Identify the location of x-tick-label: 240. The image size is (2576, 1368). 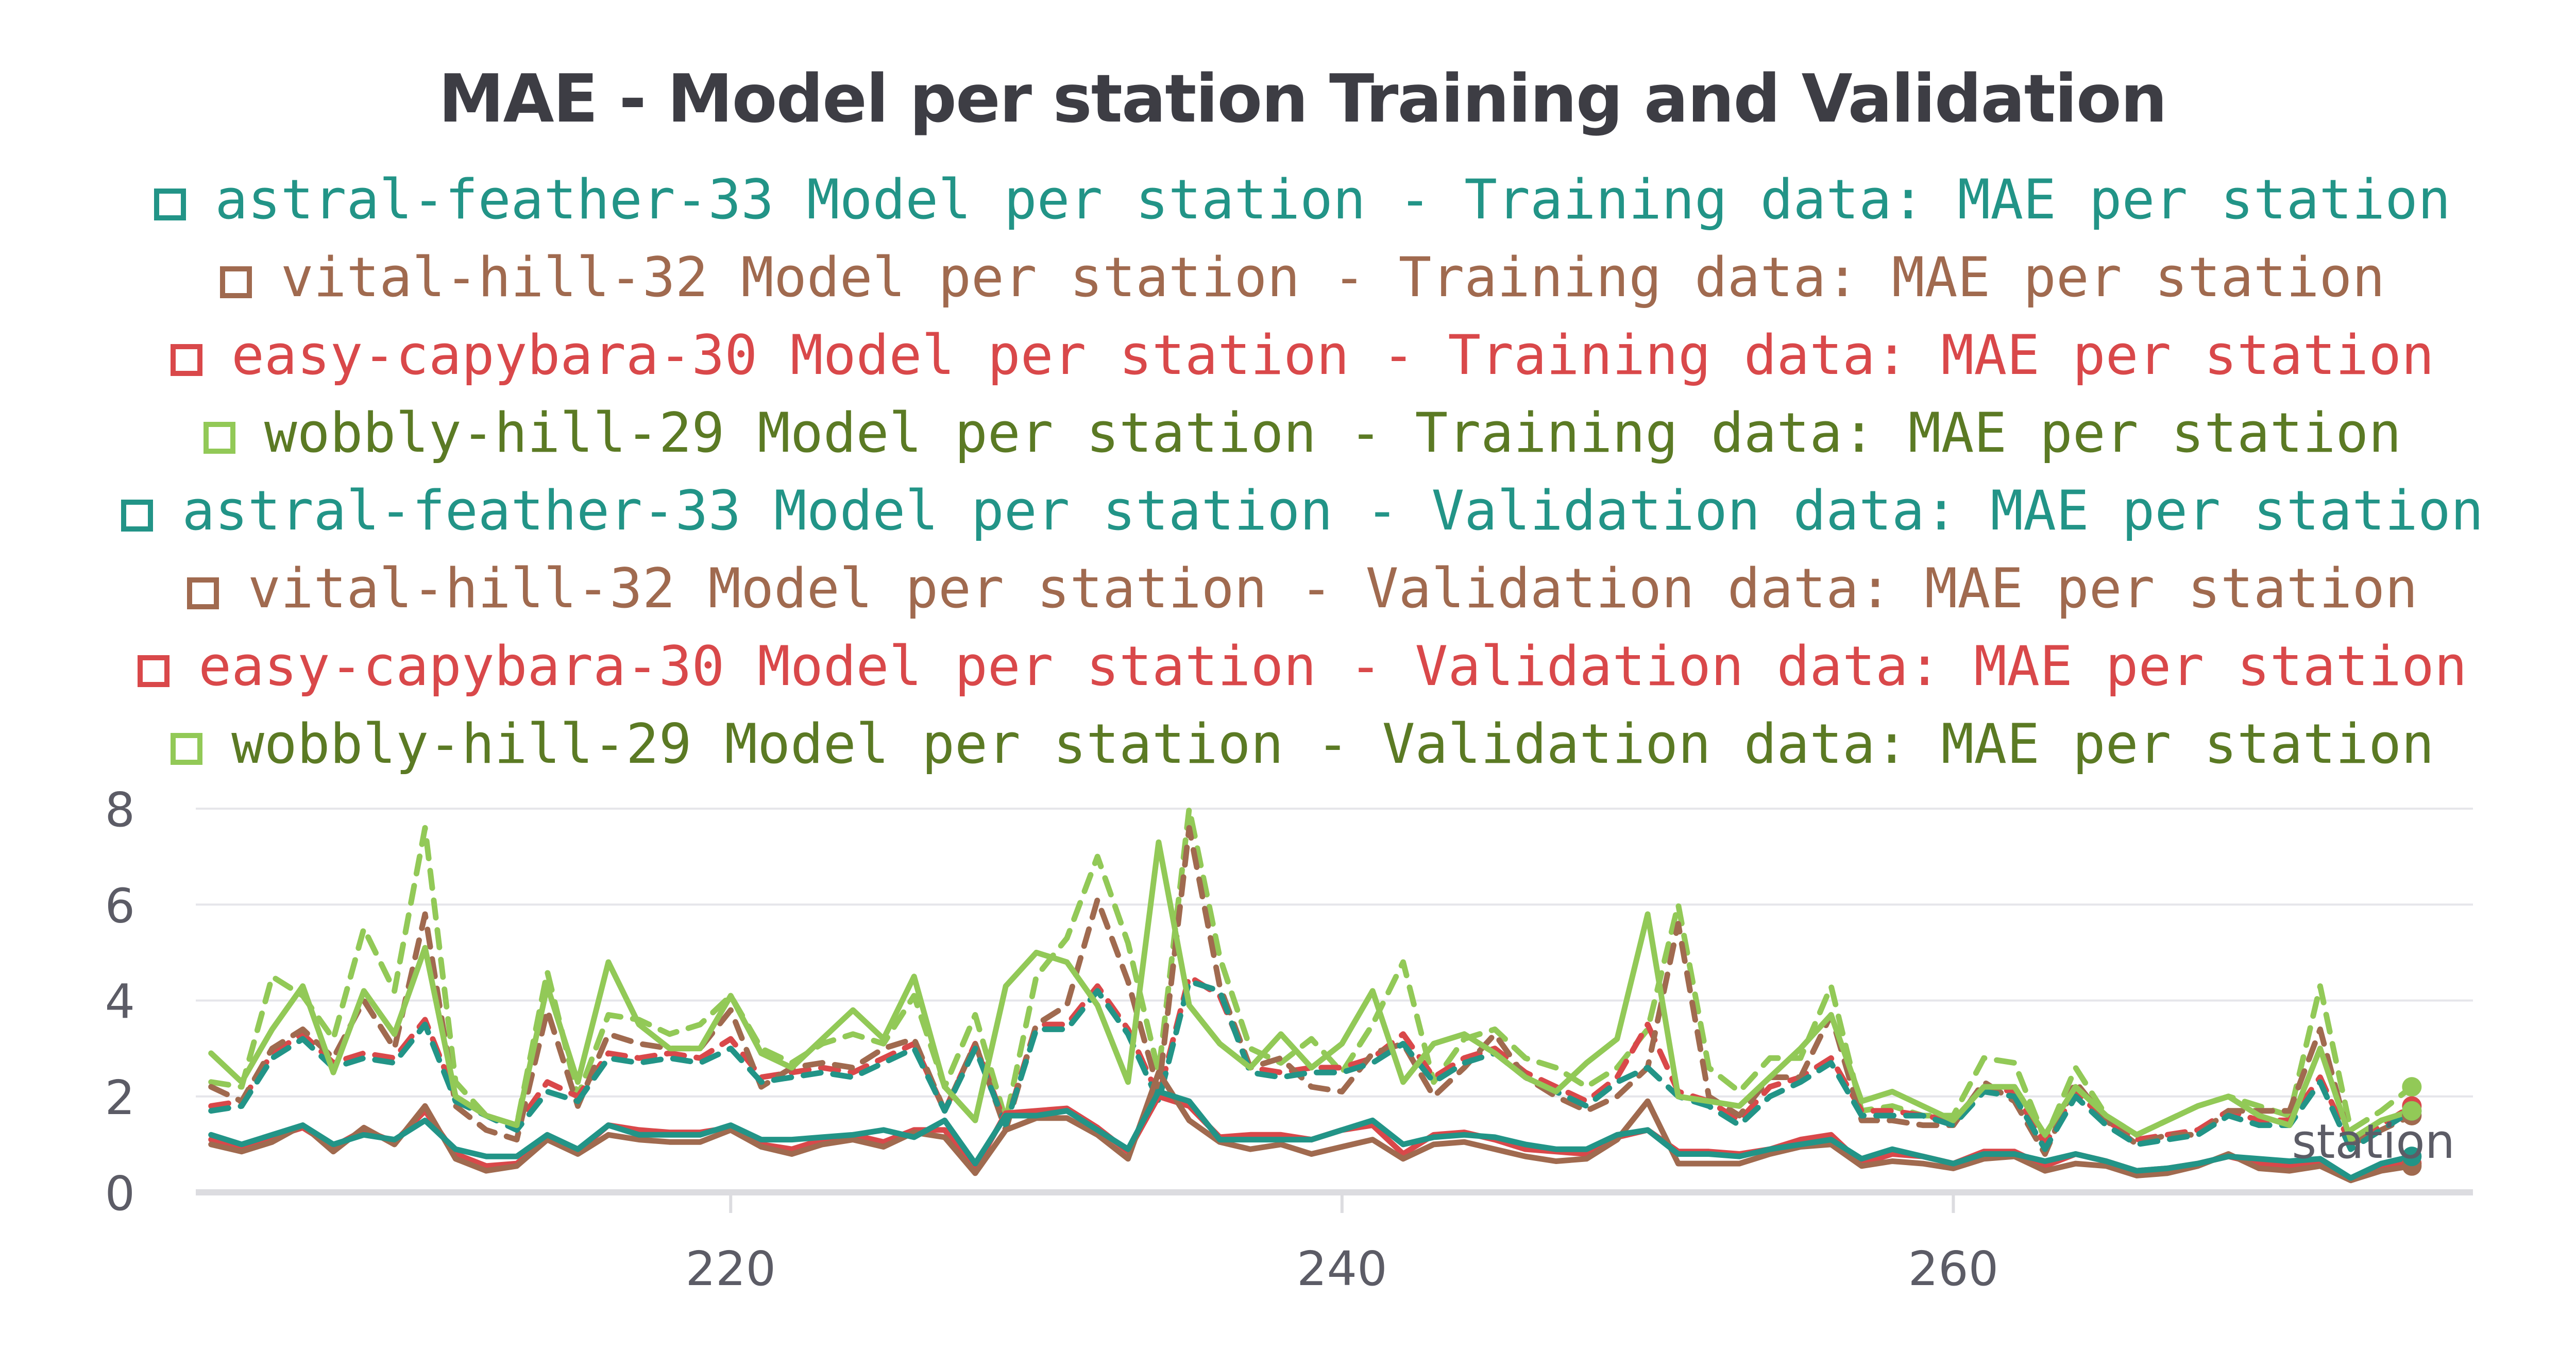
(1342, 1268).